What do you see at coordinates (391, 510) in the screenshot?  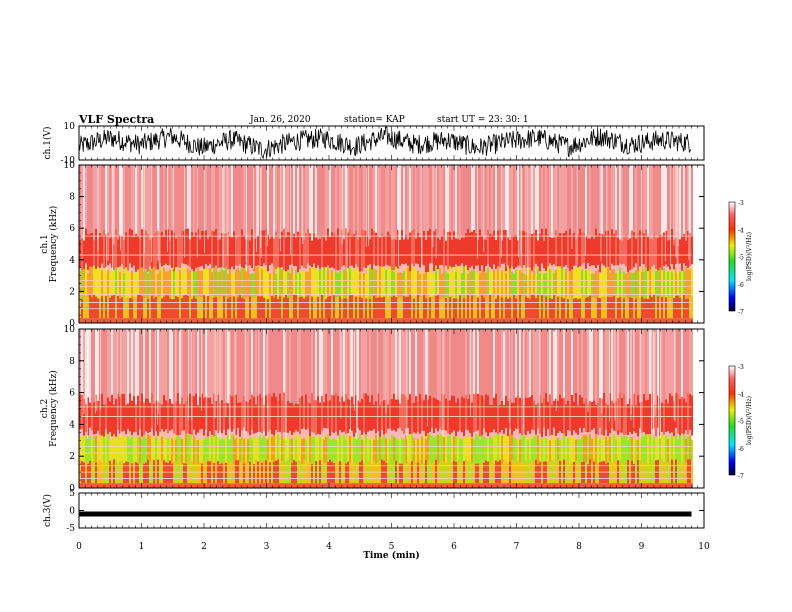 I see `ch3-waveform-frame` at bounding box center [391, 510].